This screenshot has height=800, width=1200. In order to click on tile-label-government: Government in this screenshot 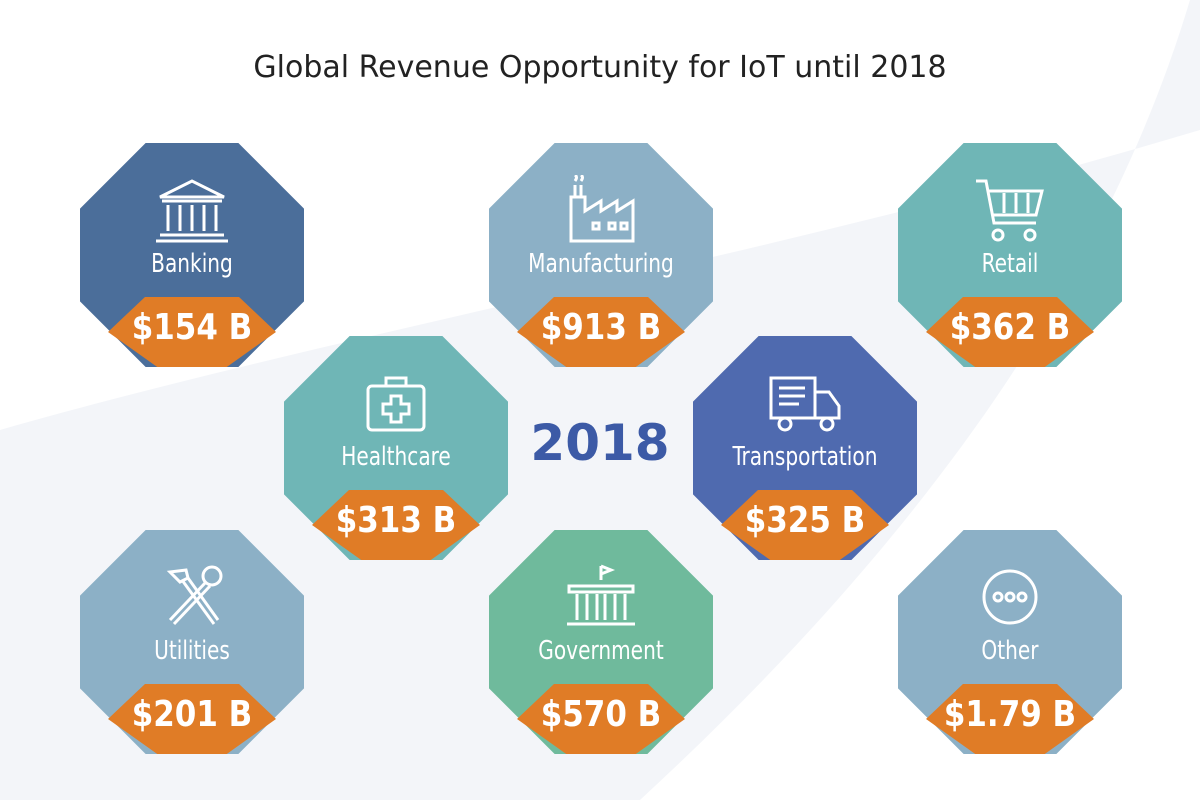, I will do `click(601, 651)`.